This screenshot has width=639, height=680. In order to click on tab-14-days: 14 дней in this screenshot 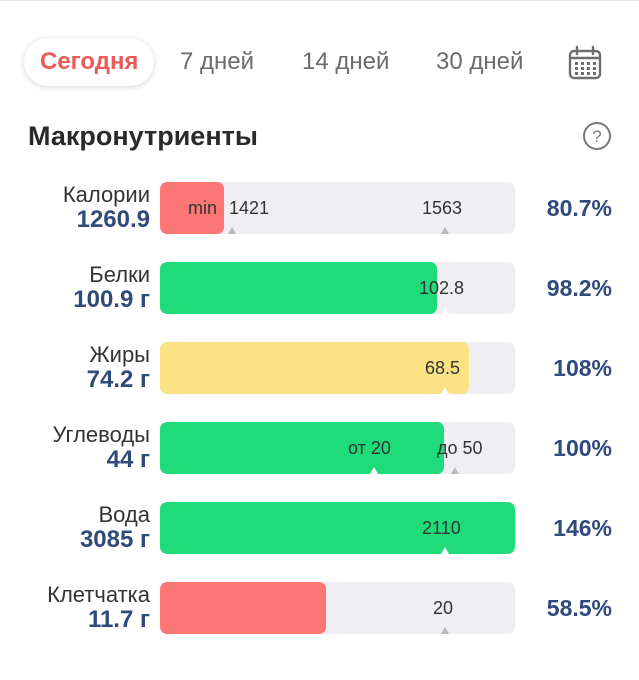, I will do `click(346, 61)`.